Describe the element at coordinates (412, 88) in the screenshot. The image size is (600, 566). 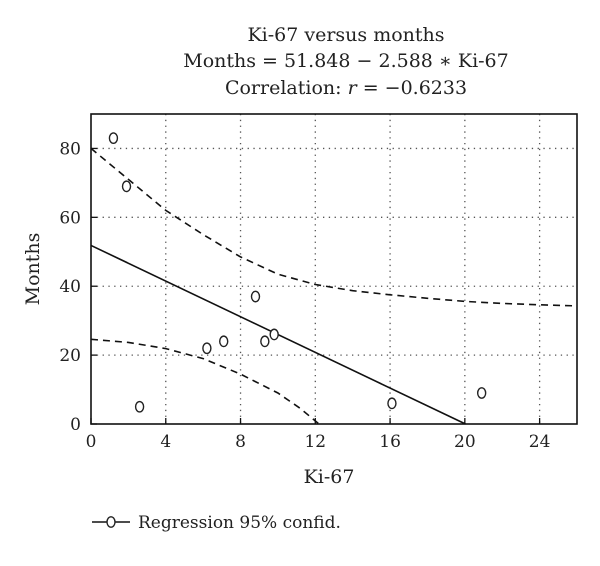
I see `correlation-value: = −0.6233` at that location.